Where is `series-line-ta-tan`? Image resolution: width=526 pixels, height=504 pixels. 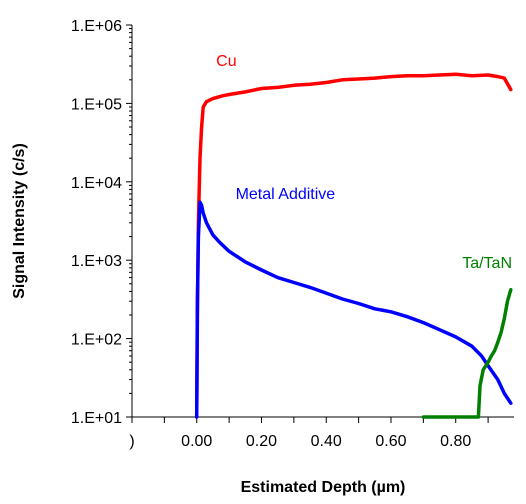
series-line-ta-tan is located at coordinates (467, 353).